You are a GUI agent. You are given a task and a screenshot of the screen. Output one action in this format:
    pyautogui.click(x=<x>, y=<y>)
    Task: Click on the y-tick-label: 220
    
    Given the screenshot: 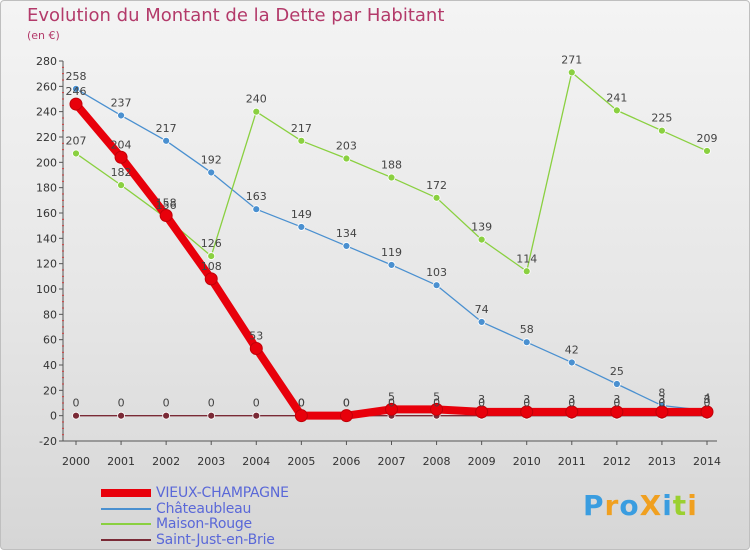 What is the action you would take?
    pyautogui.click(x=46, y=137)
    